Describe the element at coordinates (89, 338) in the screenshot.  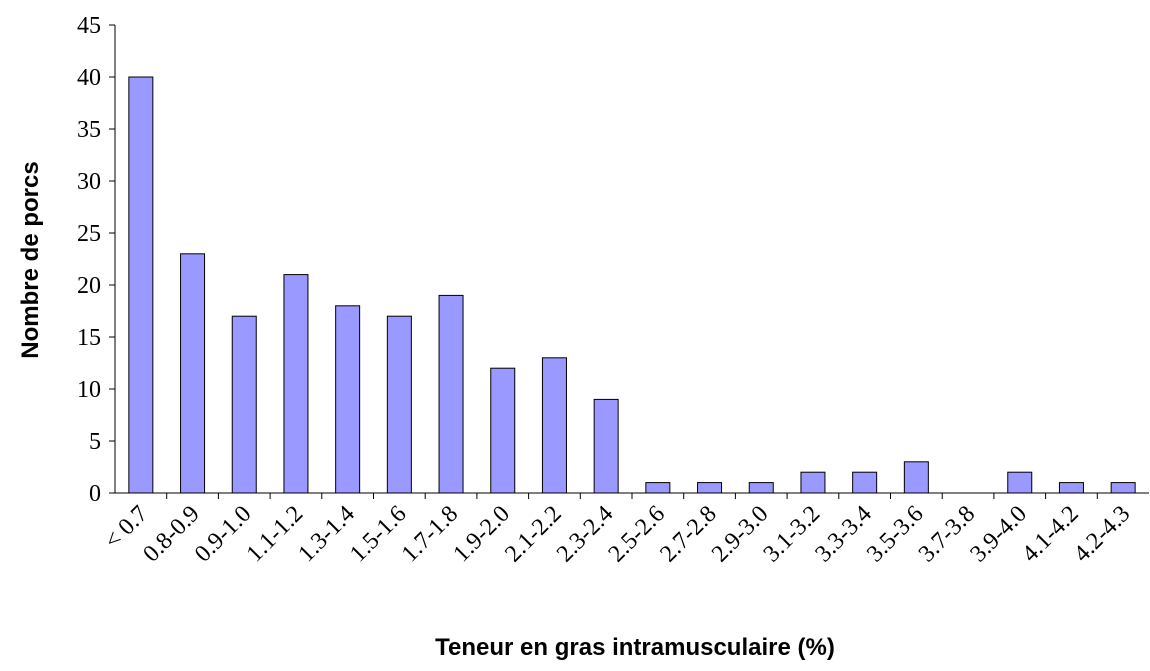
I see `y-tick-label: 15` at that location.